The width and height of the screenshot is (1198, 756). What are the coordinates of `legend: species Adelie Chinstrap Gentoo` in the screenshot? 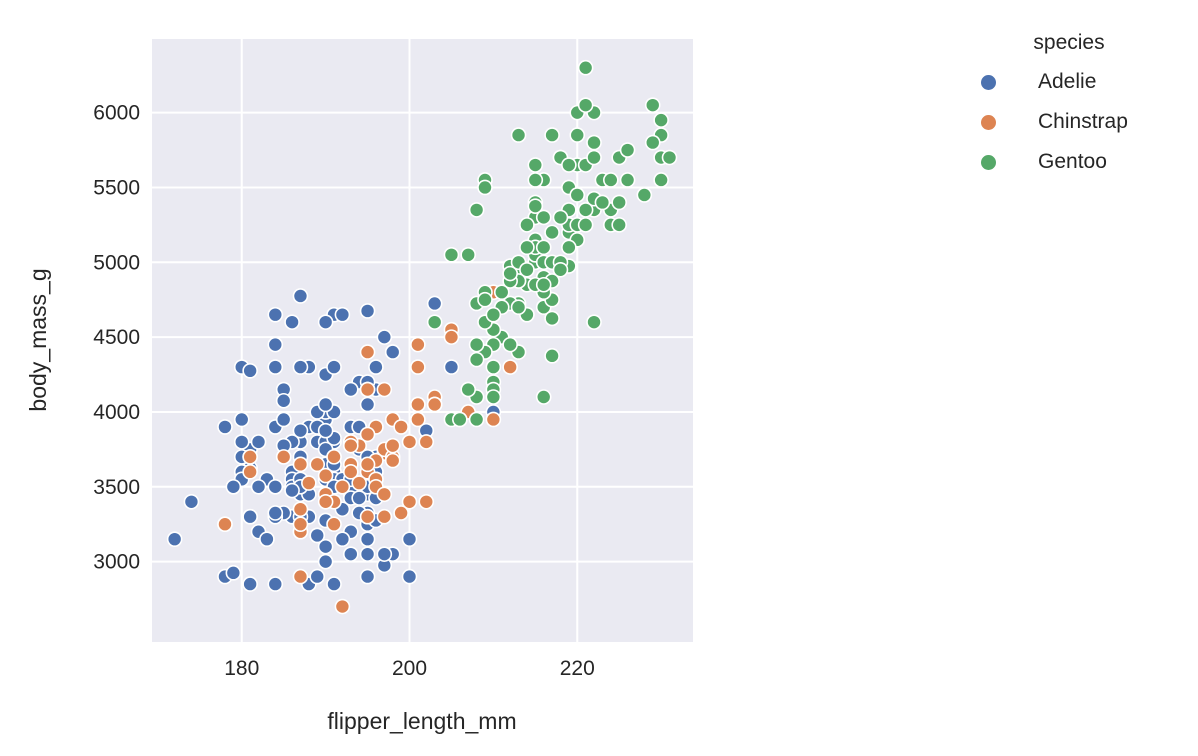 It's located at (1069, 103).